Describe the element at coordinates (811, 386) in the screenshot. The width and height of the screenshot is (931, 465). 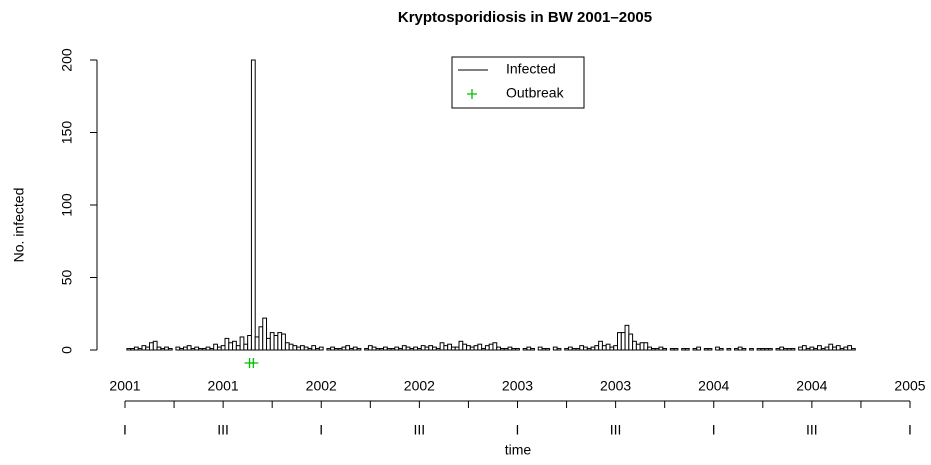
I see `x-tick-label: 2004` at that location.